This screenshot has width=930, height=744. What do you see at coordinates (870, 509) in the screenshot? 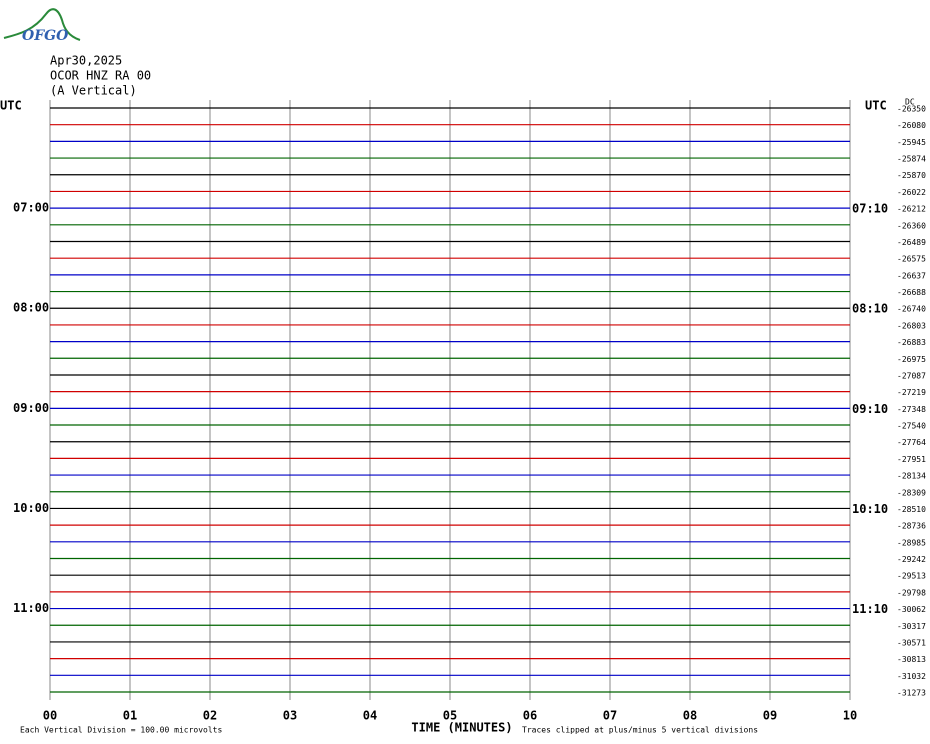
I see `right-time: 10:10` at bounding box center [870, 509].